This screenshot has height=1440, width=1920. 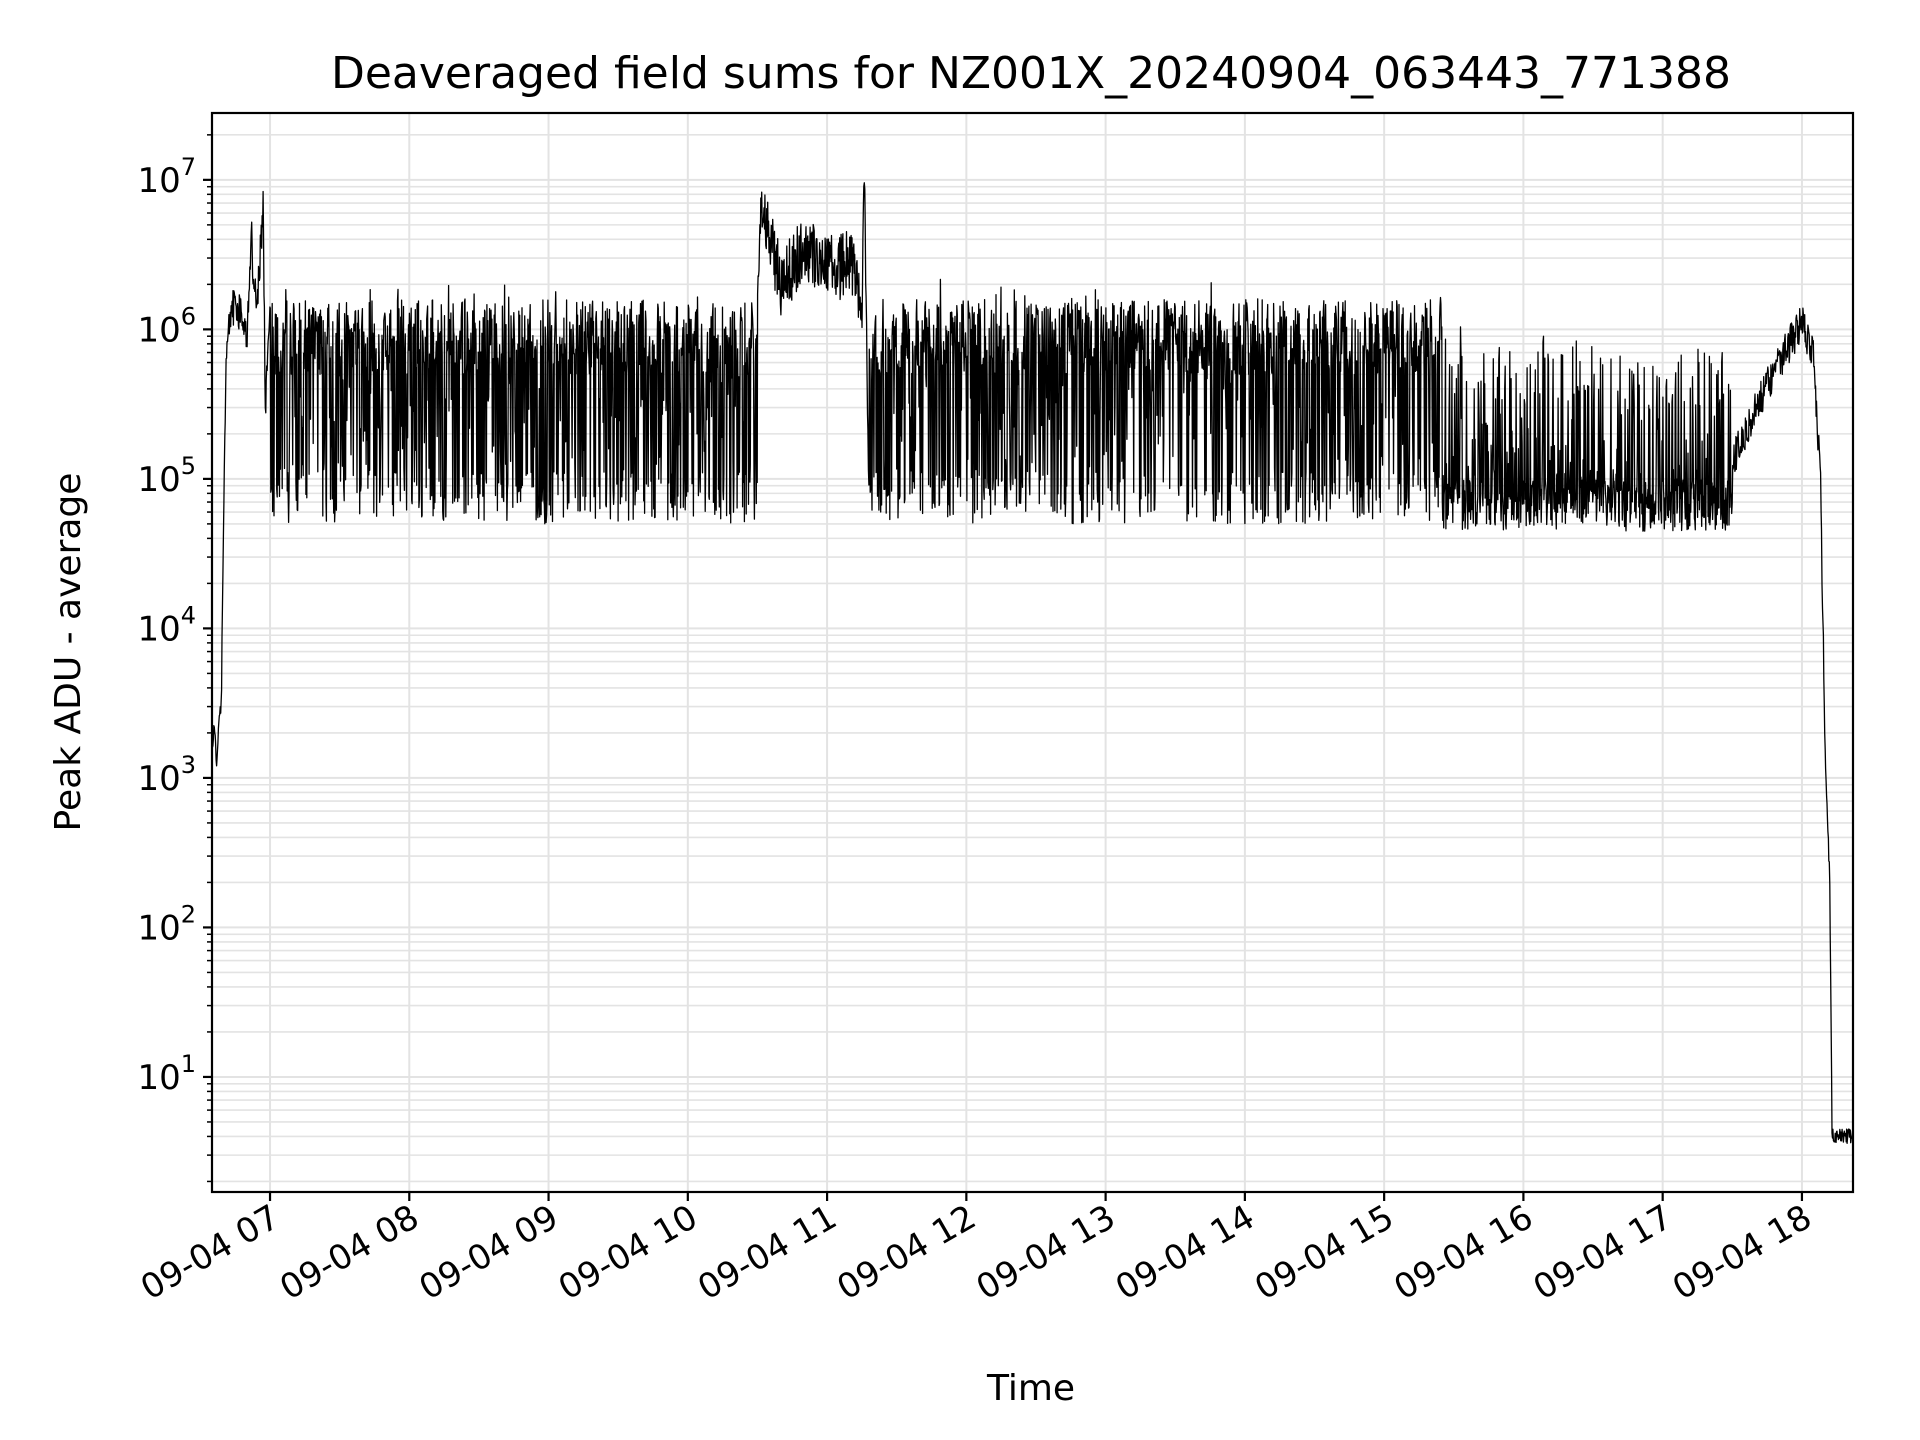 I want to click on y-tick-label: 10⁶, so click(x=166, y=326).